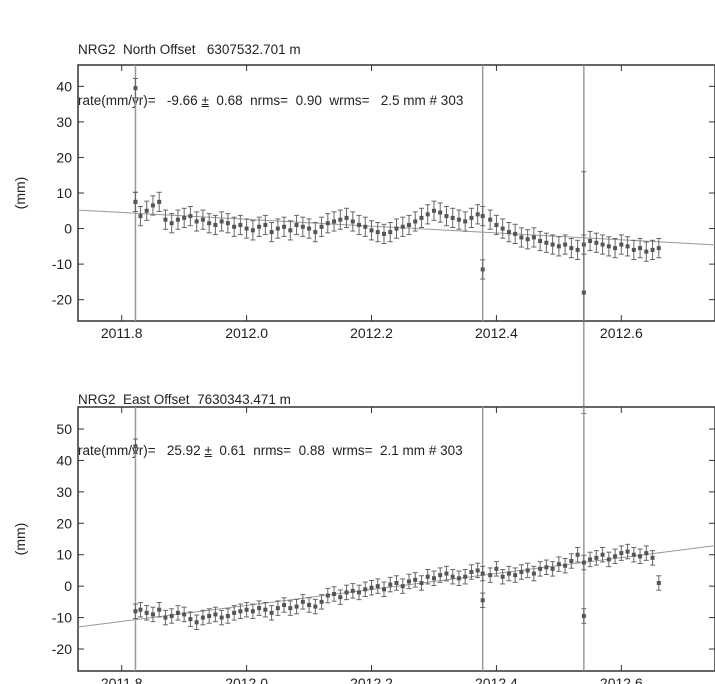 This screenshot has height=684, width=715. What do you see at coordinates (64, 555) in the screenshot?
I see `east-y-tick-label: 10` at bounding box center [64, 555].